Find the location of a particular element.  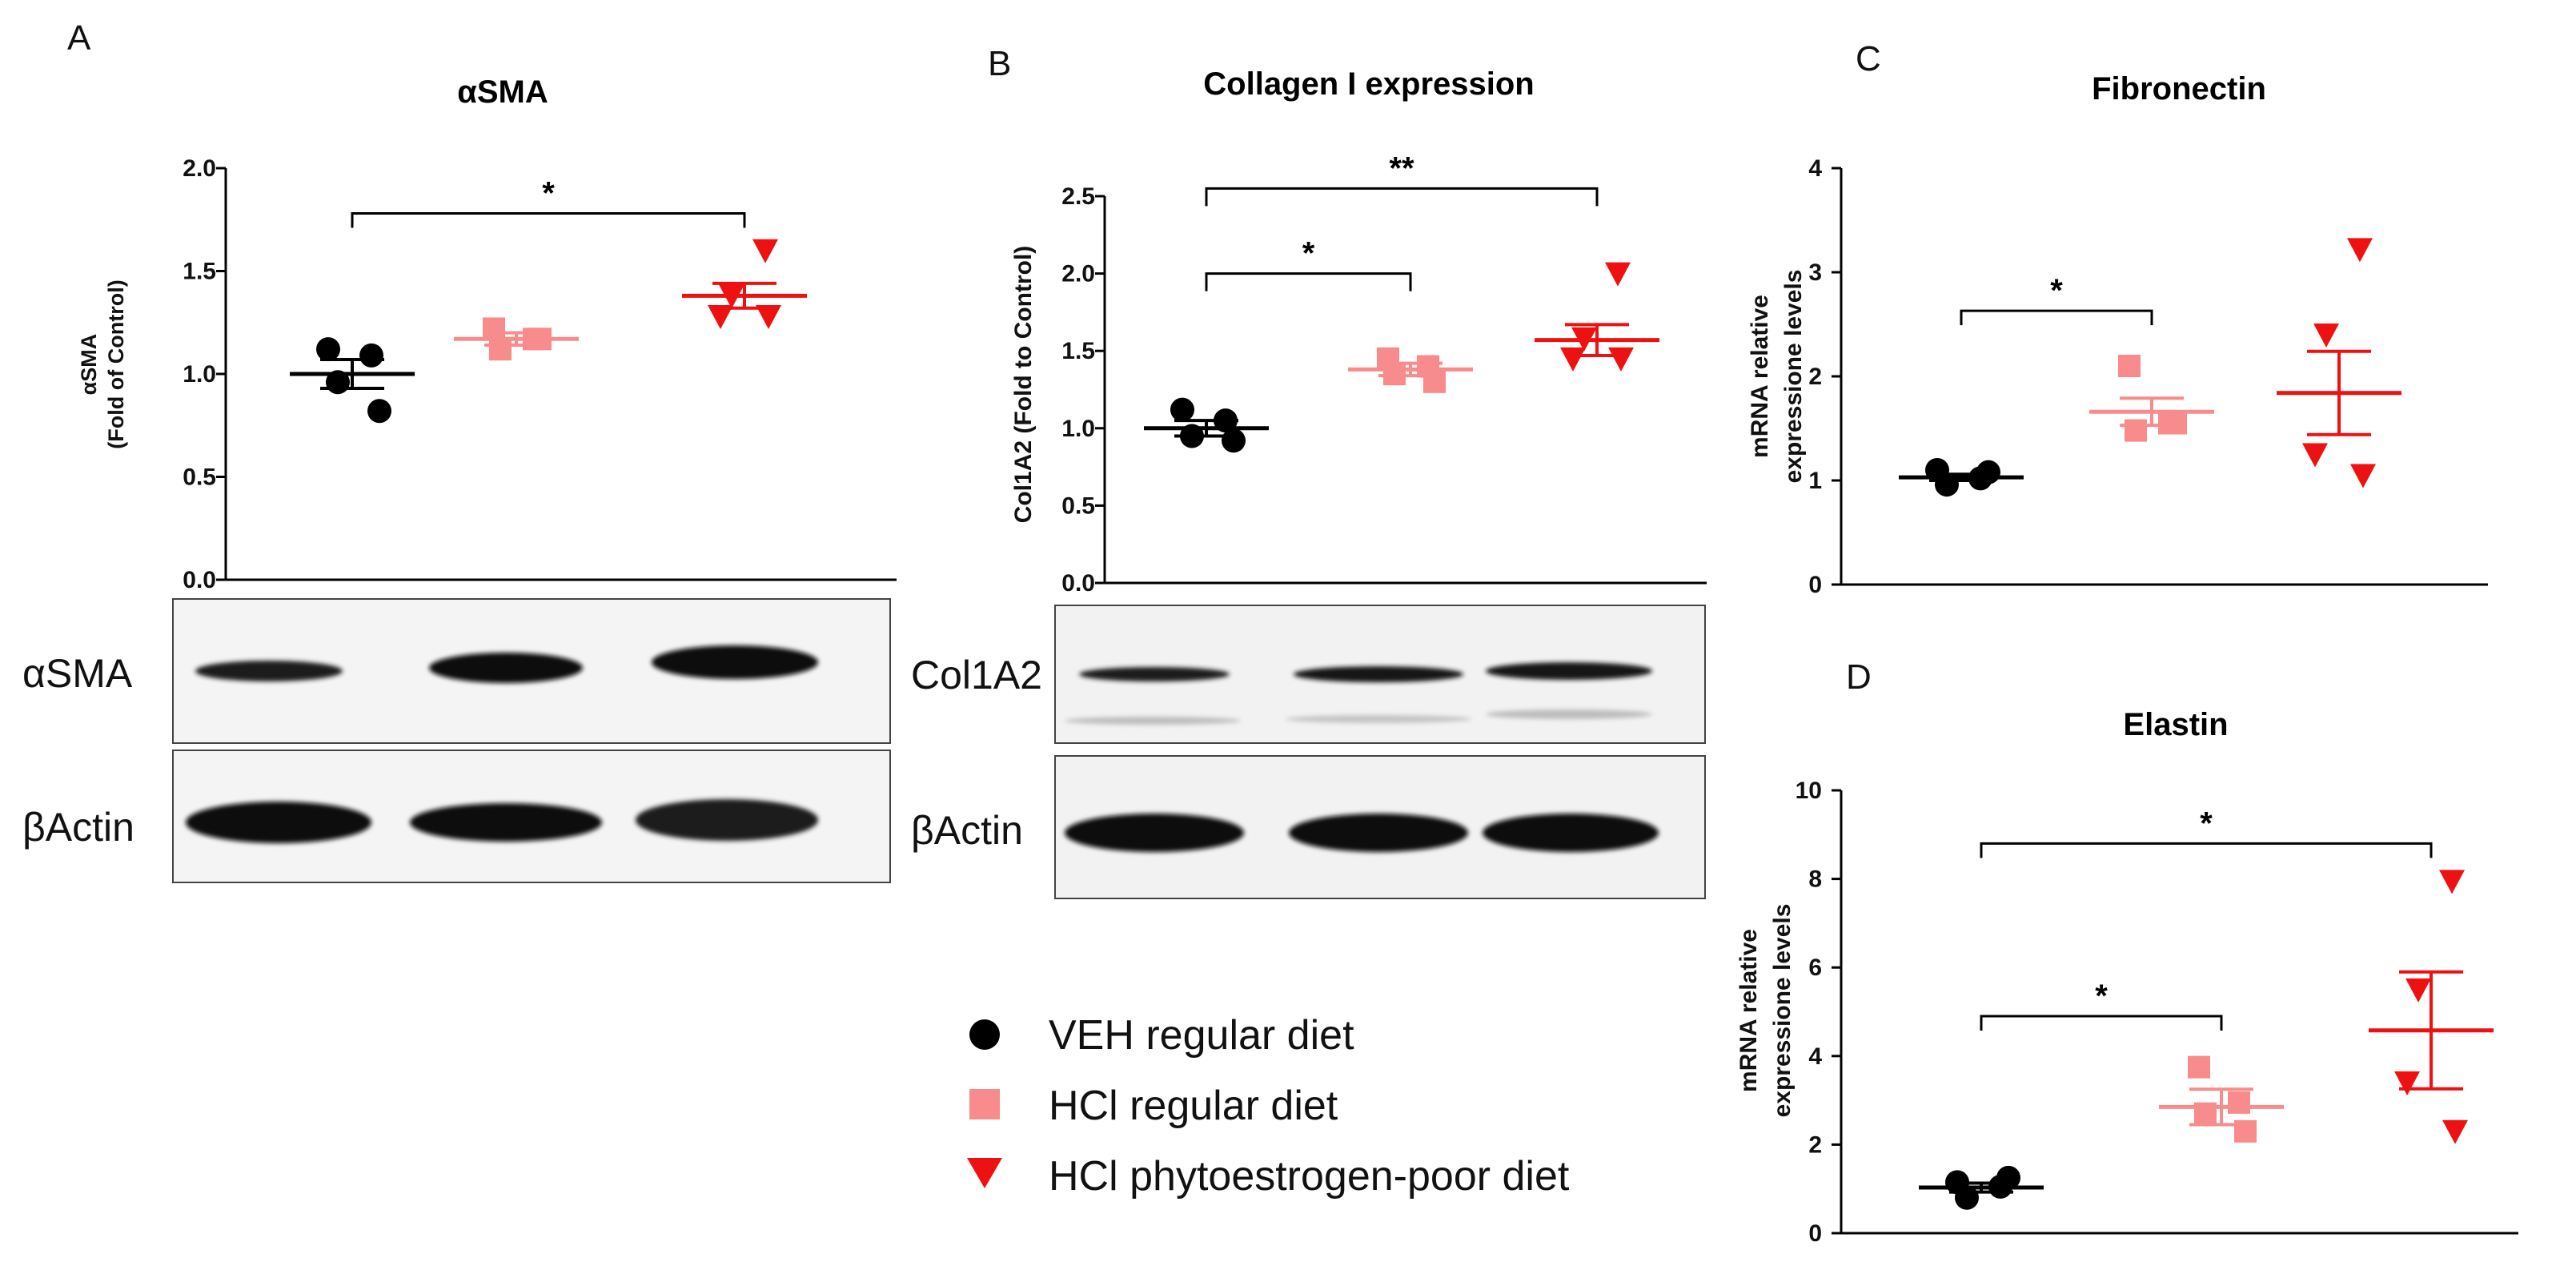

chart-c-tick-label: 0 is located at coordinates (1815, 585).